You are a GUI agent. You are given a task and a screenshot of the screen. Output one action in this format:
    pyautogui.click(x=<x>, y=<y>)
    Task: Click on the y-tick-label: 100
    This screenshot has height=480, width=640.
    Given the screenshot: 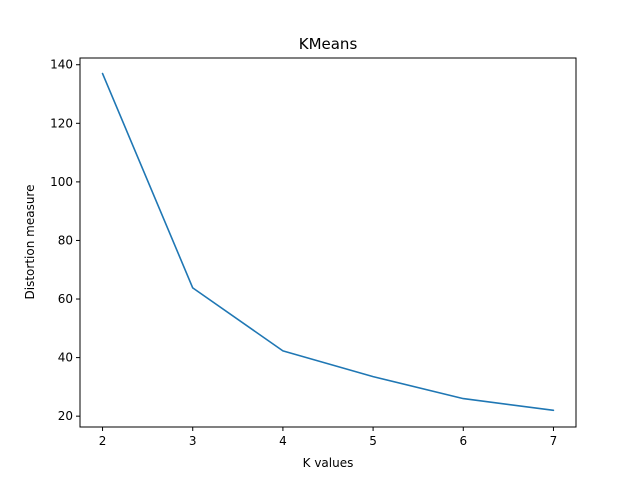 What is the action you would take?
    pyautogui.click(x=61, y=182)
    